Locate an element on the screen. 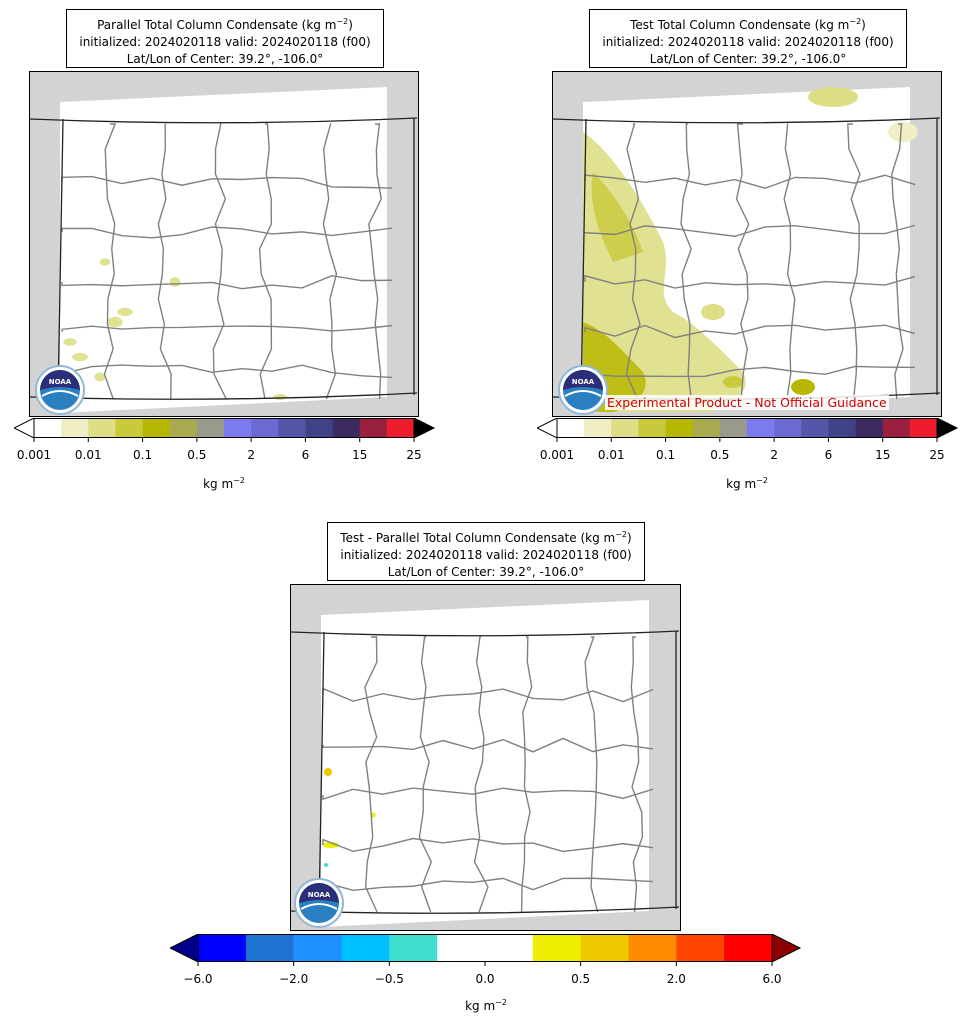 The image size is (971, 1033). parallel-map: NOAA is located at coordinates (224, 244).